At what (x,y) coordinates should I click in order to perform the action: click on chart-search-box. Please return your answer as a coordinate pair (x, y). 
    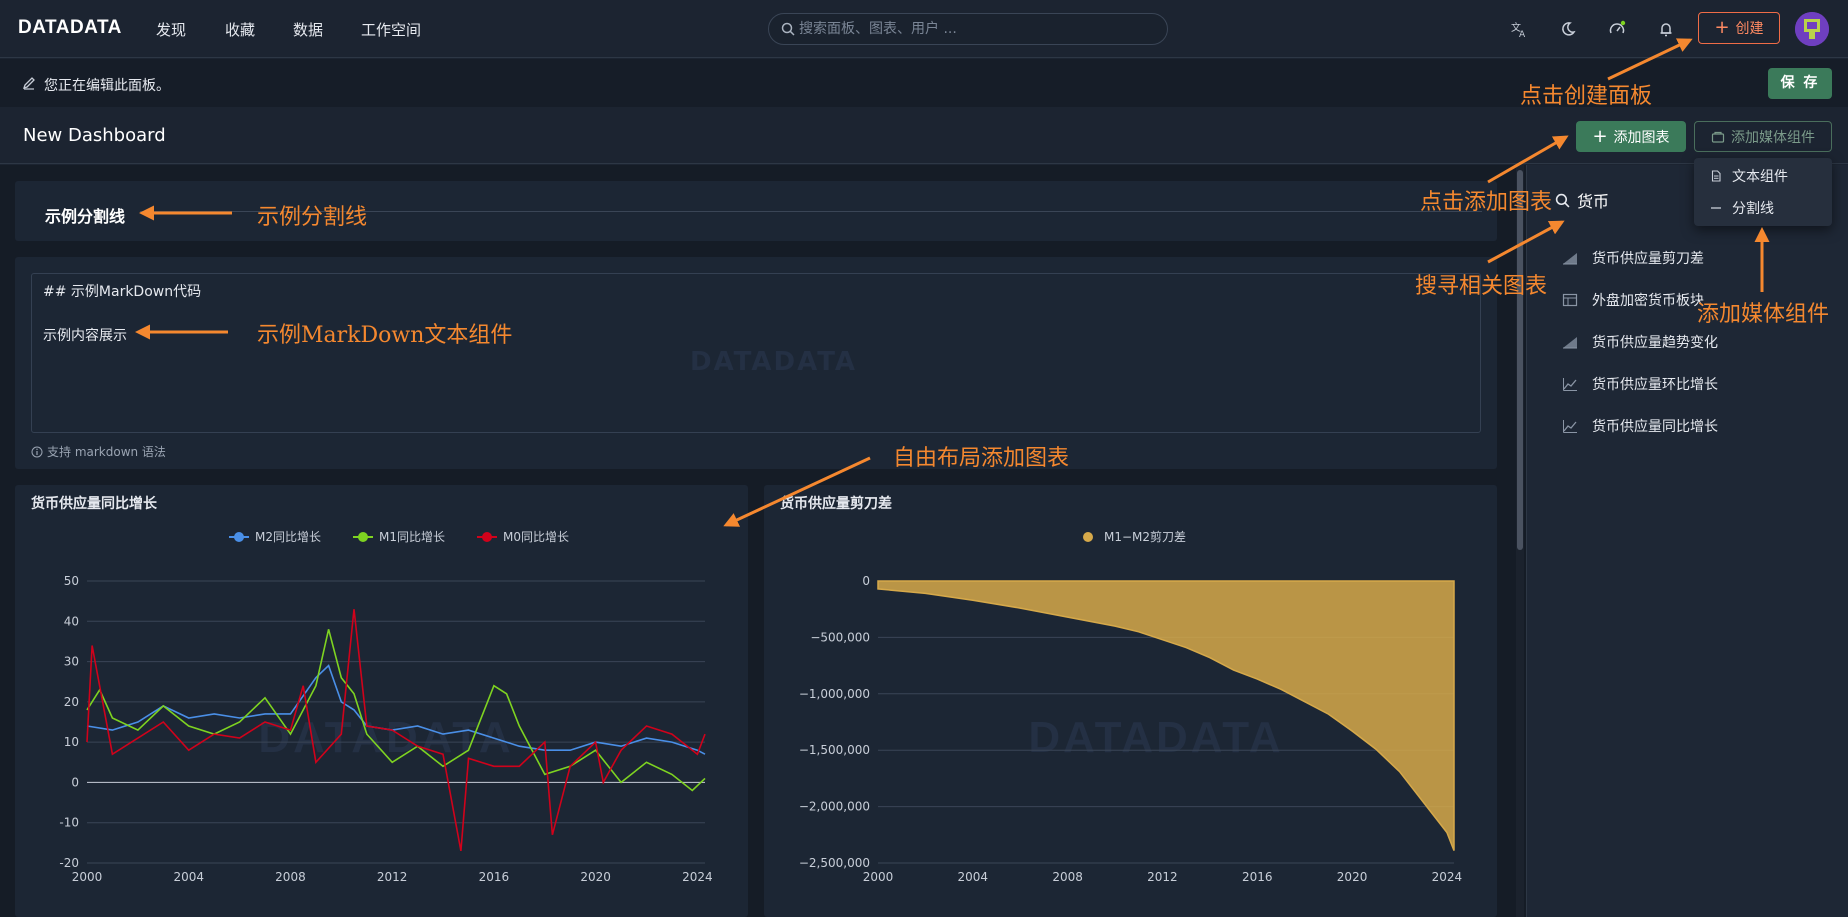
    Looking at the image, I should click on (1625, 200).